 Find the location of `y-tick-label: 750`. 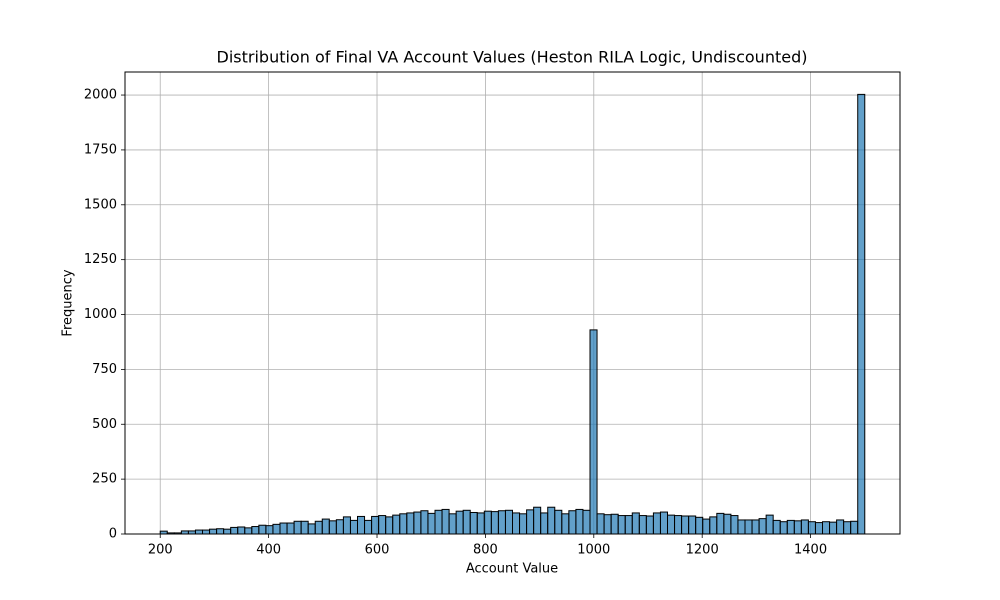

y-tick-label: 750 is located at coordinates (104, 369).